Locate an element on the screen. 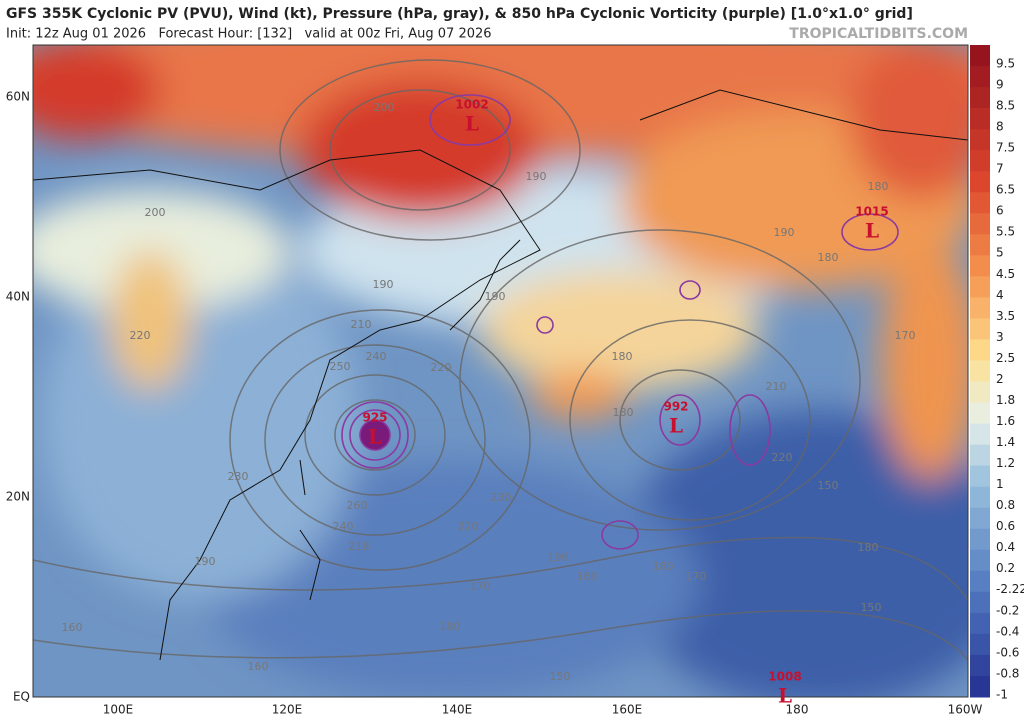 This screenshot has width=1024, height=717. colorbar-label: 1.8 is located at coordinates (1005, 400).